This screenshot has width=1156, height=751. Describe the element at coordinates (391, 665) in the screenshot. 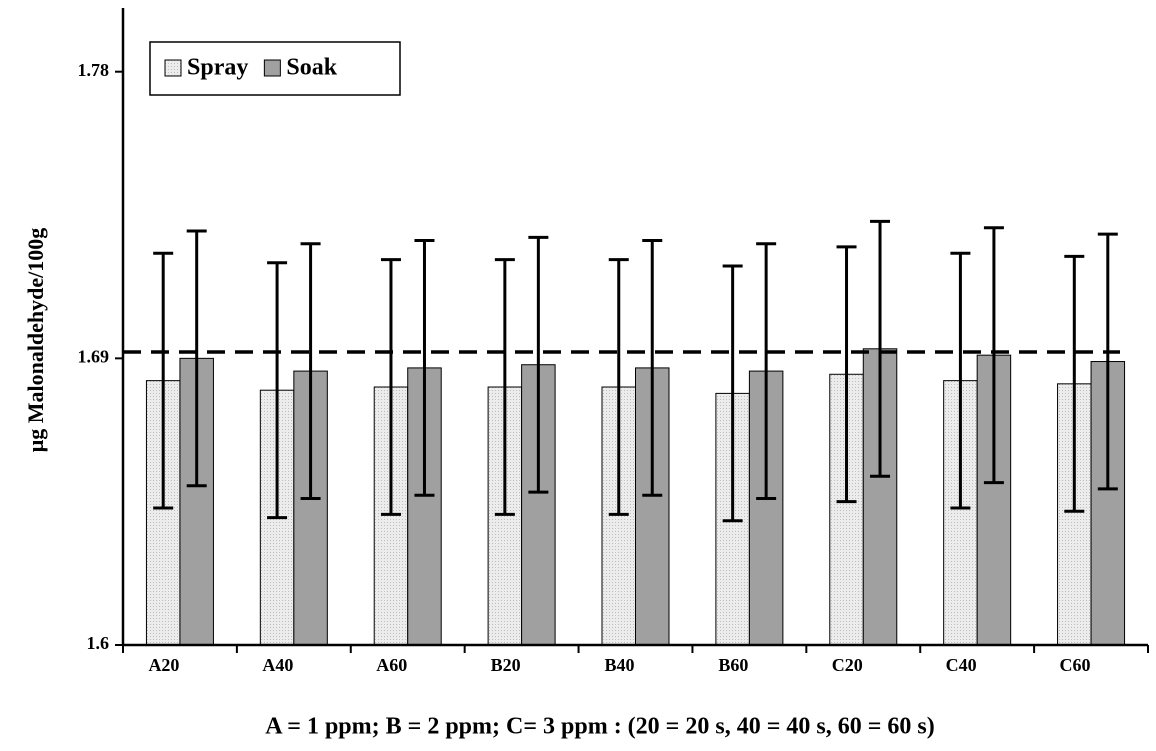

I see `x-tick-label: A60` at that location.